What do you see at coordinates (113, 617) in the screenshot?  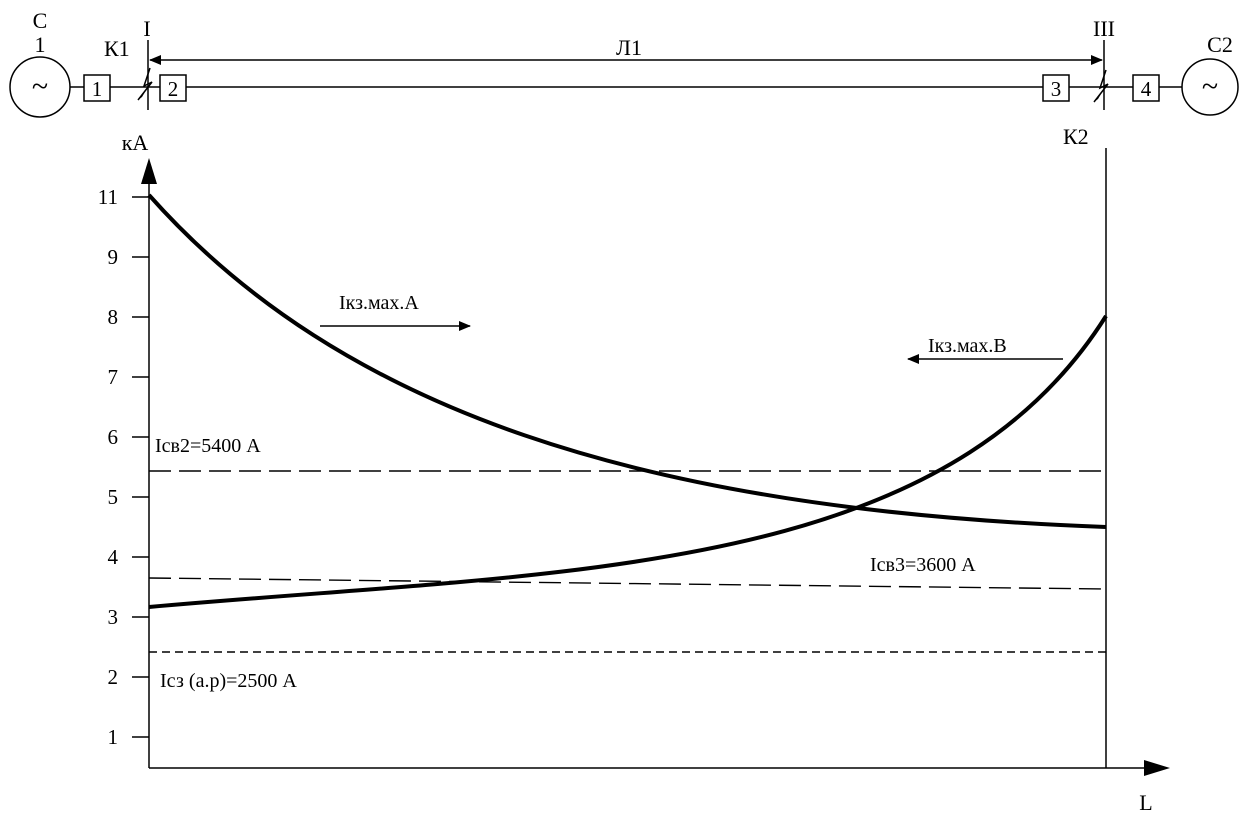 I see `y-tick-label-3: 3` at bounding box center [113, 617].